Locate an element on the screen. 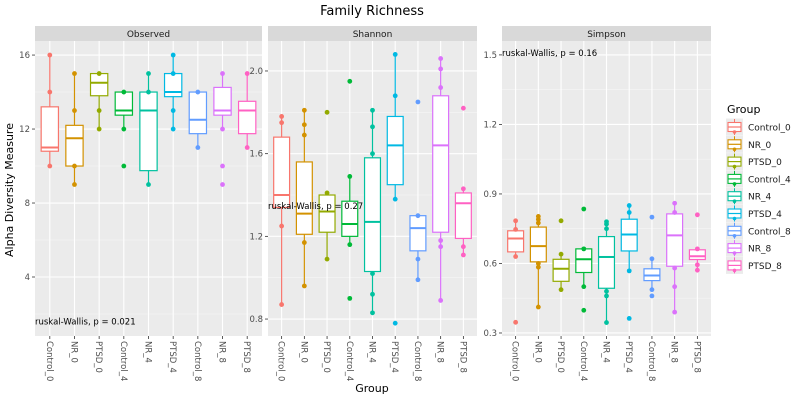 The height and width of the screenshot is (404, 800). legend-label: Control_0 is located at coordinates (769, 129).